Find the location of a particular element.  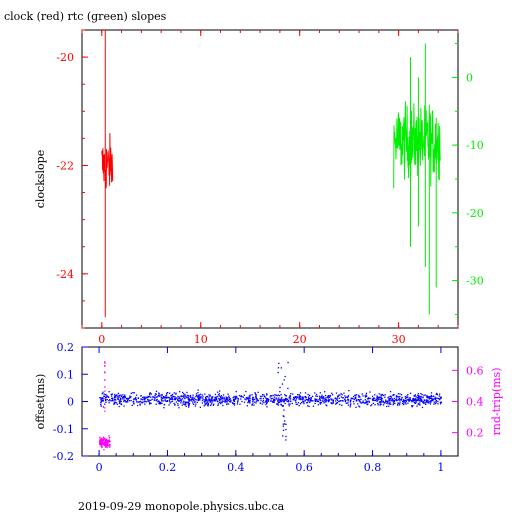

rnd-trip-point is located at coordinates (102, 443).